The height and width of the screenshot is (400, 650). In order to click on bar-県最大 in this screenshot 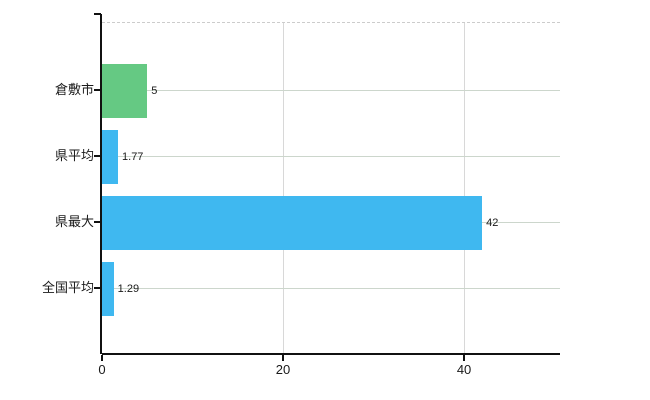, I will do `click(292, 222)`.